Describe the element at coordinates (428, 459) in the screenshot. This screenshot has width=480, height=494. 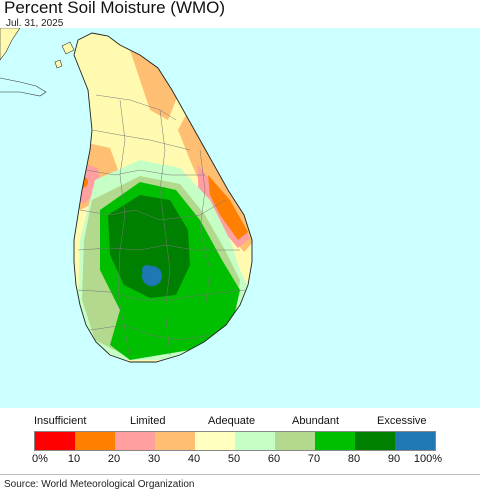
I see `legend-tick-label: 100%` at that location.